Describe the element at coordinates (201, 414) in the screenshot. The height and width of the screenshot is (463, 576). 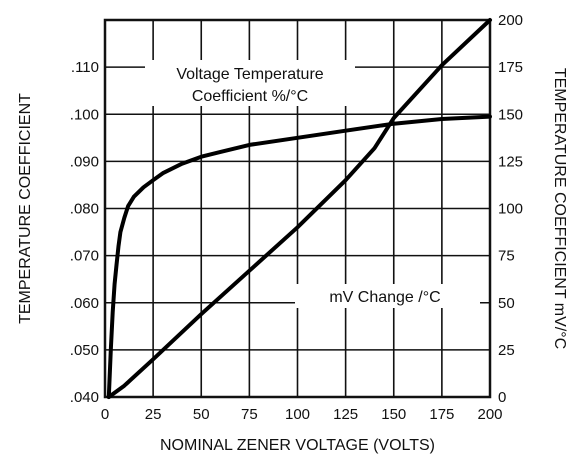
I see `x-tick-label: 50` at that location.